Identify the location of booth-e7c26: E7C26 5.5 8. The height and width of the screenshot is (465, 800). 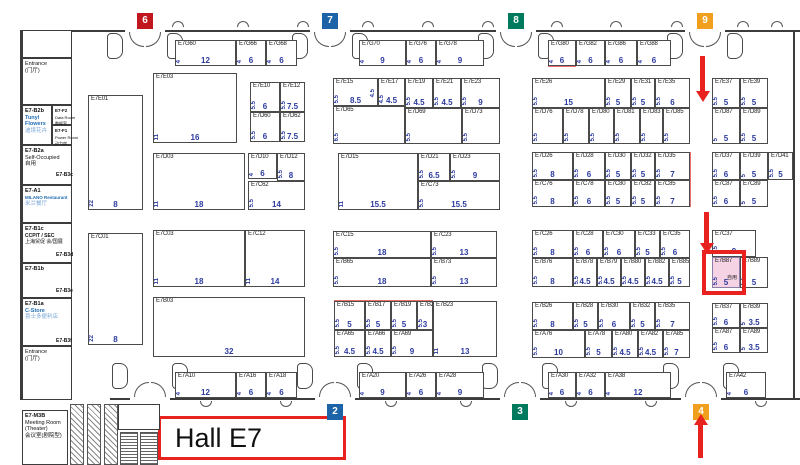
(552, 244).